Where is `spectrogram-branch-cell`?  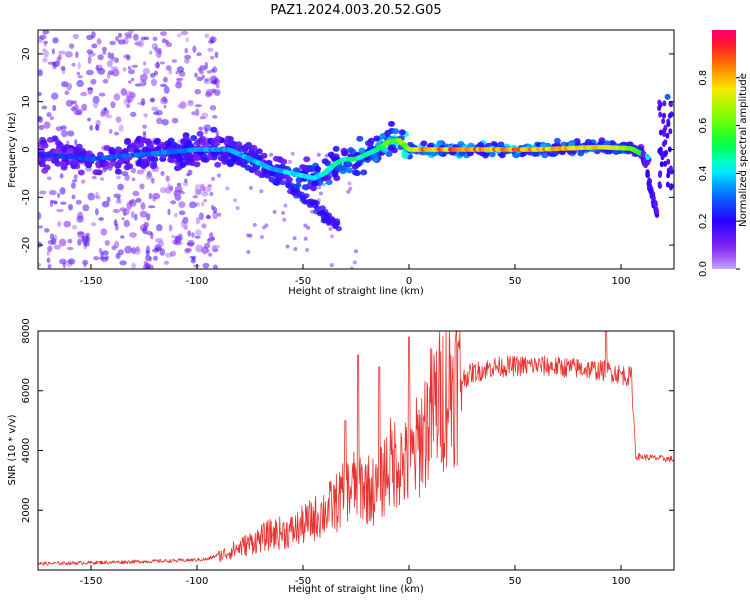
spectrogram-branch-cell is located at coordinates (309, 201).